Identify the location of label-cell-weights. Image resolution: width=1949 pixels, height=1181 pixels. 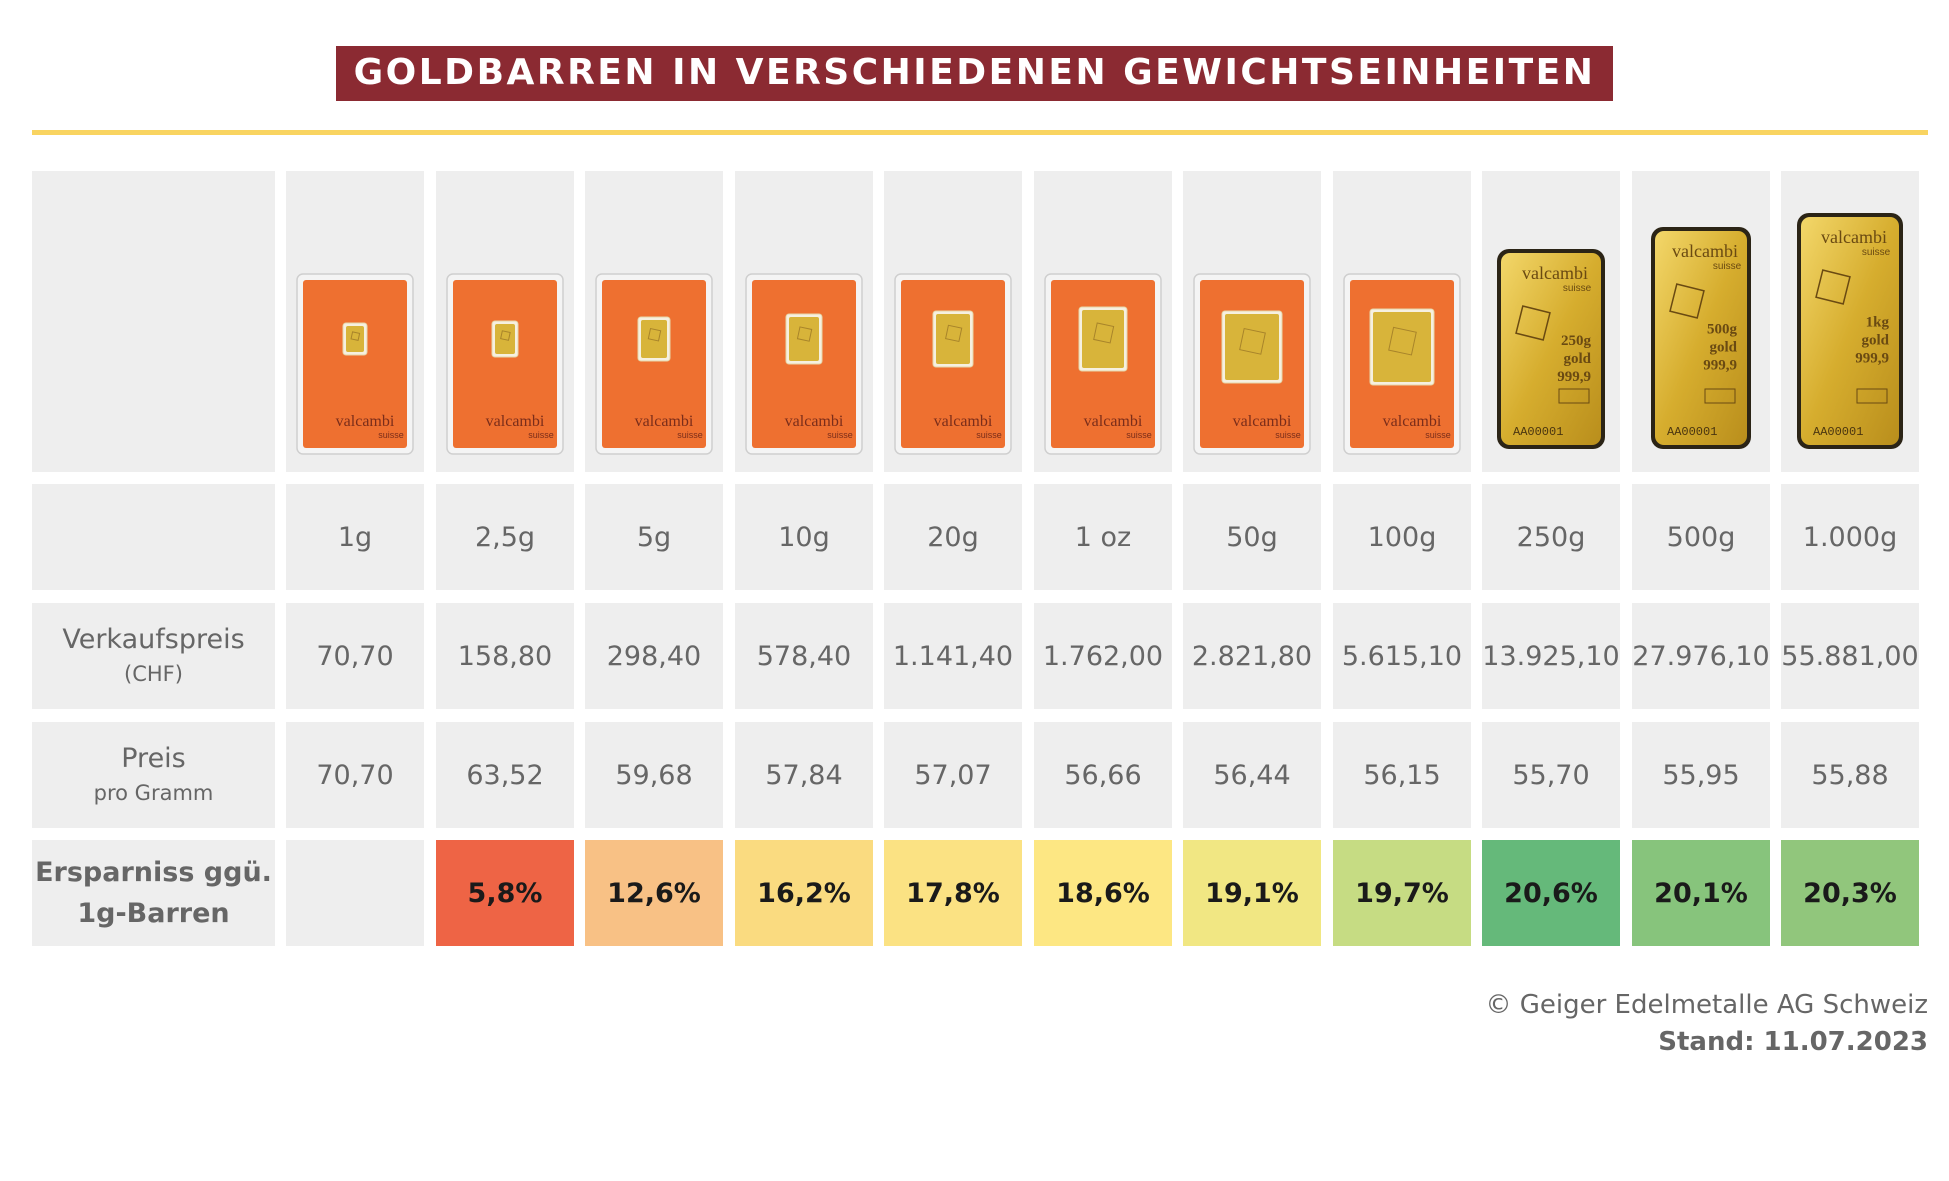
(153, 537).